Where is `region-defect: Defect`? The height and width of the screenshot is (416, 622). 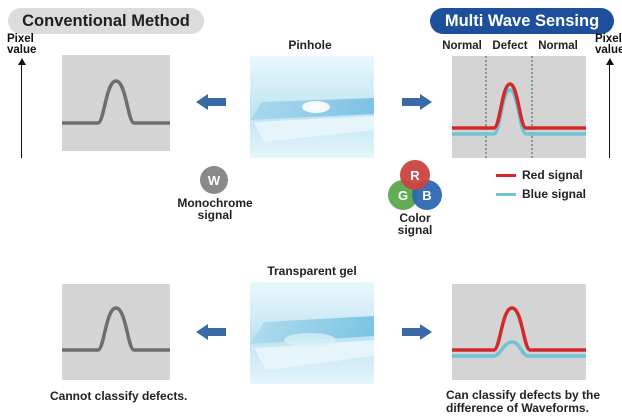 region-defect: Defect is located at coordinates (510, 46).